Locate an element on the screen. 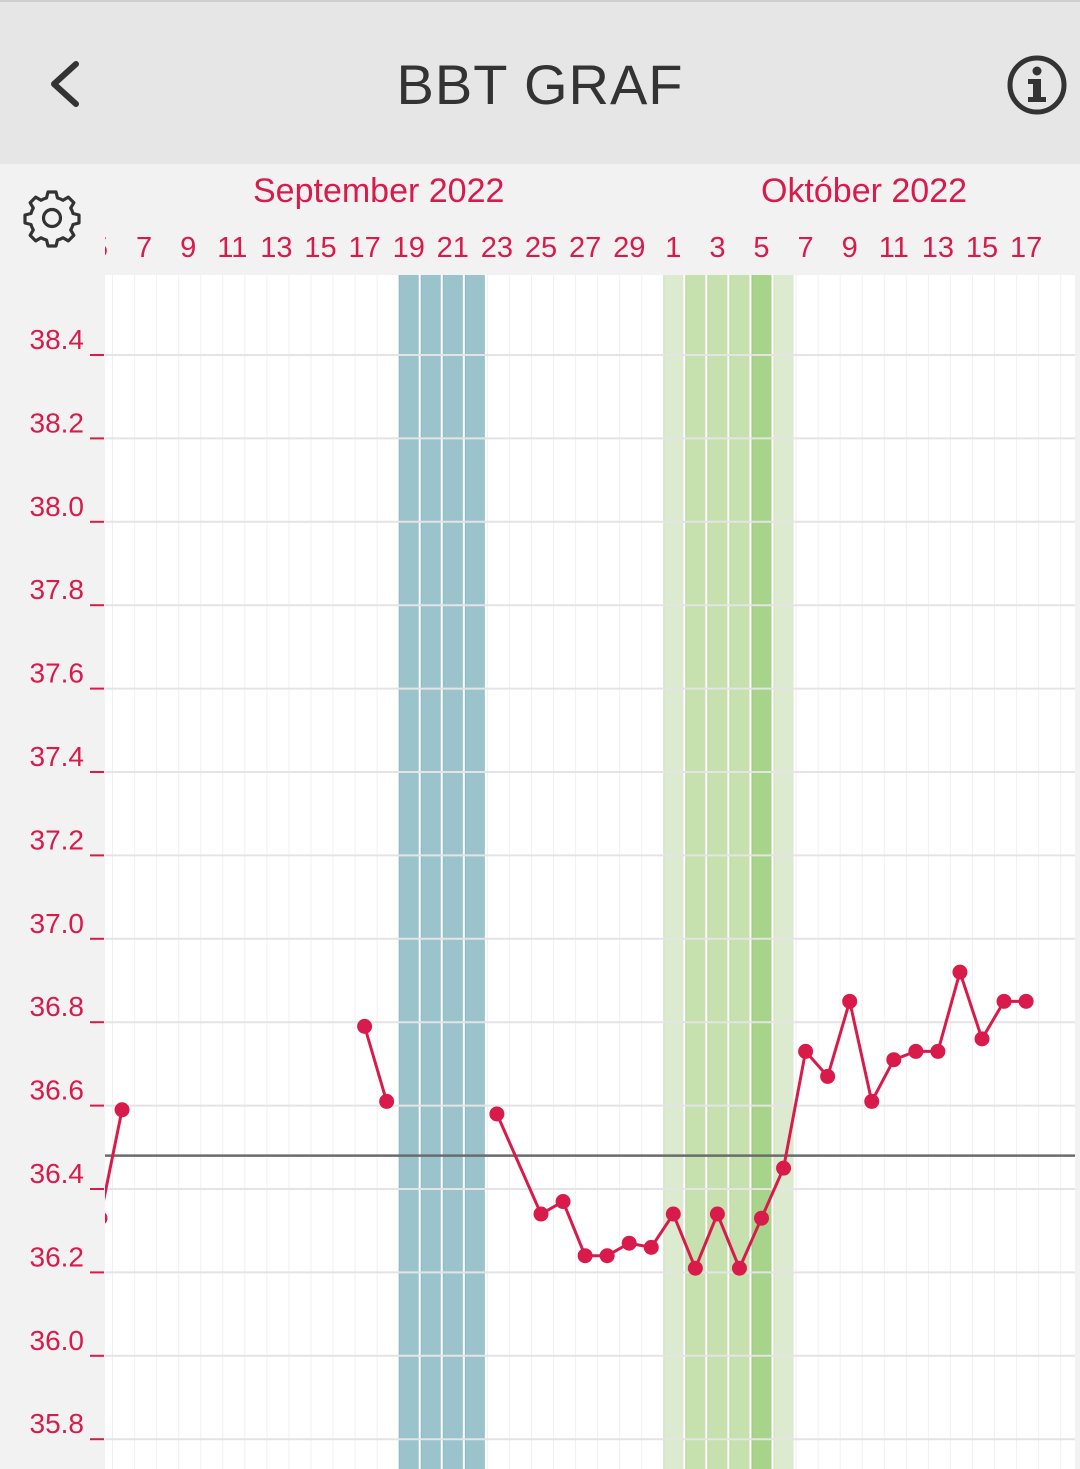 Image resolution: width=1080 pixels, height=1469 pixels. y-tick-label: 36.2 is located at coordinates (57, 1256).